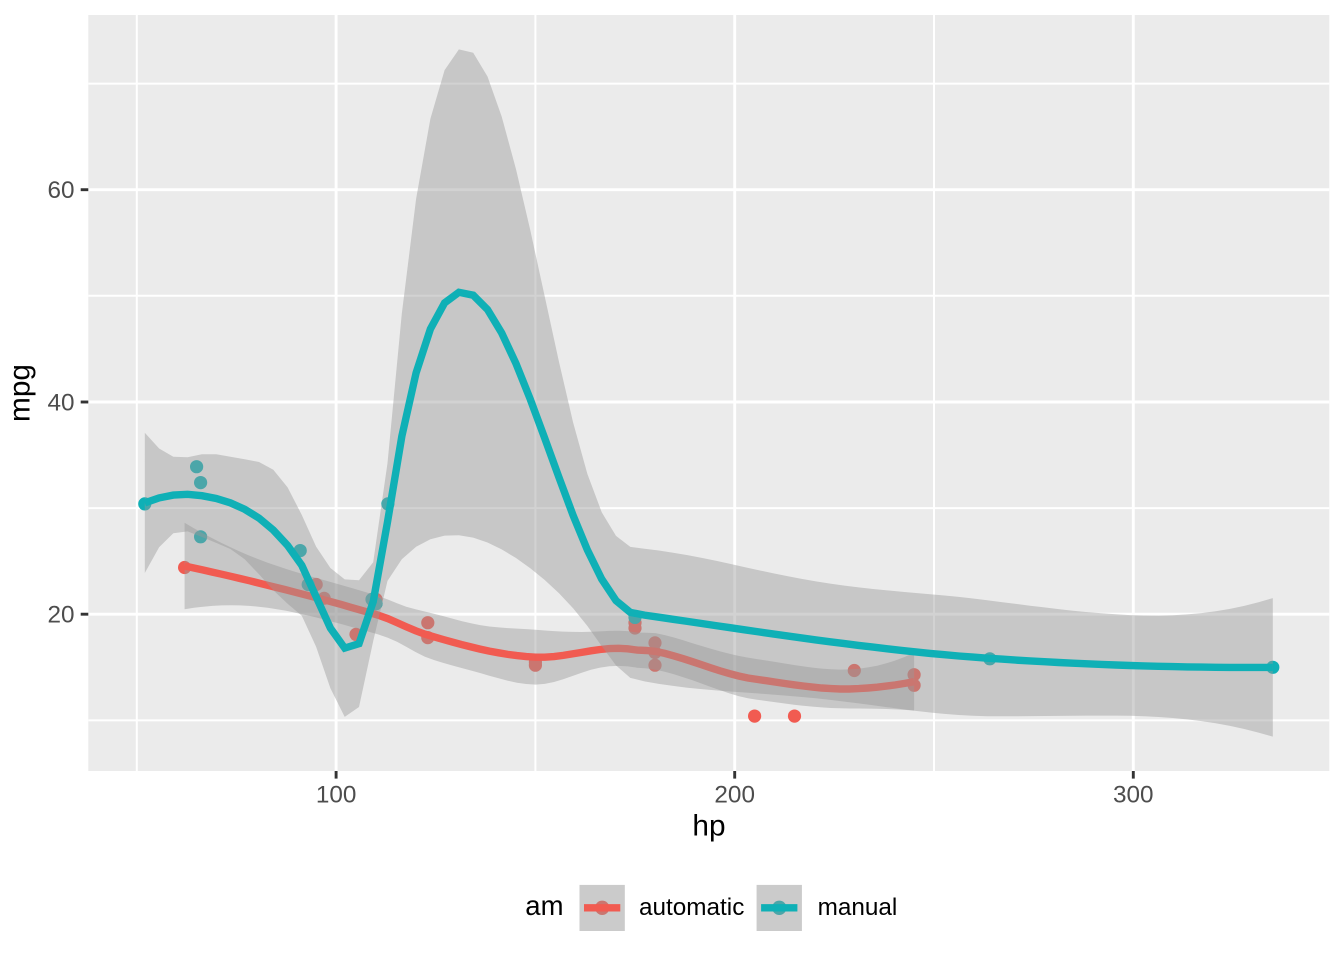 This screenshot has width=1344, height=960. I want to click on svg-text: am, so click(544, 905).